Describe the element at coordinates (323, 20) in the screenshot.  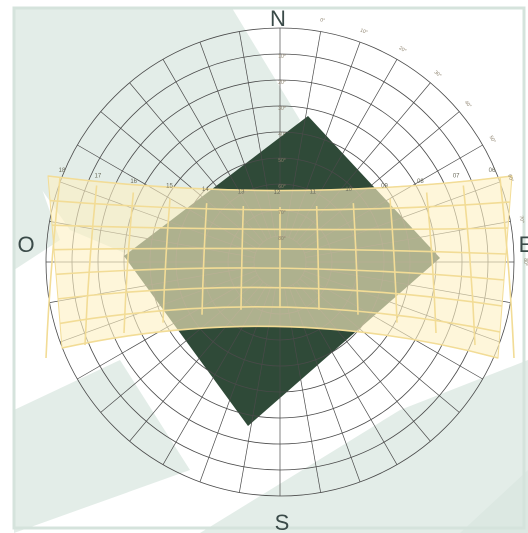
I see `azimuth-label: 0°` at that location.